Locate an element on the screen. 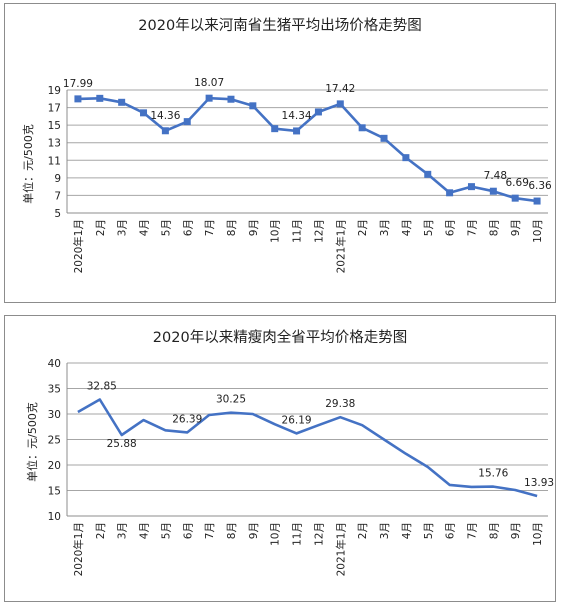 The image size is (562, 606). data-label: 26.19 is located at coordinates (297, 420).